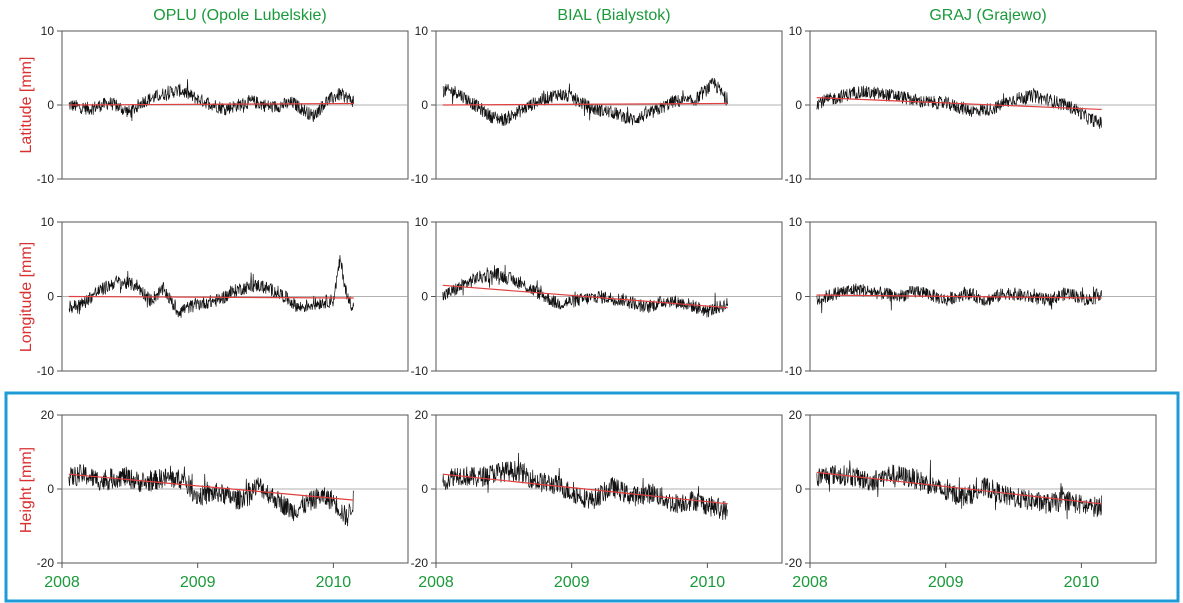 The width and height of the screenshot is (1183, 603). I want to click on panel-bial-height: 20 0 -20, so click(597, 489).